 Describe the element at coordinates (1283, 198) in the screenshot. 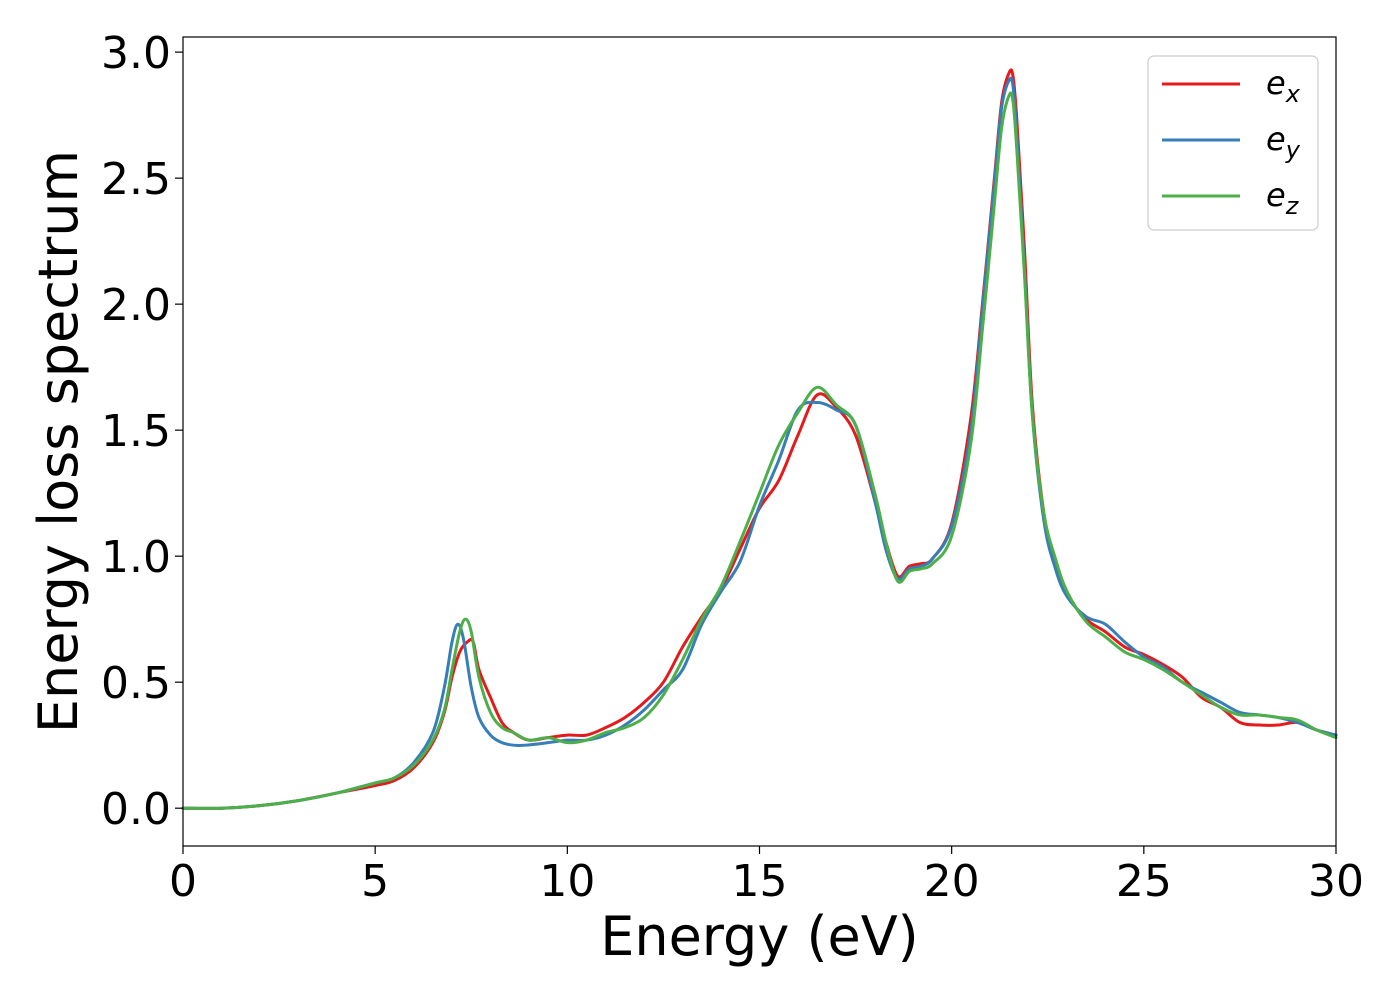

I see `legend-label-z: ez` at that location.